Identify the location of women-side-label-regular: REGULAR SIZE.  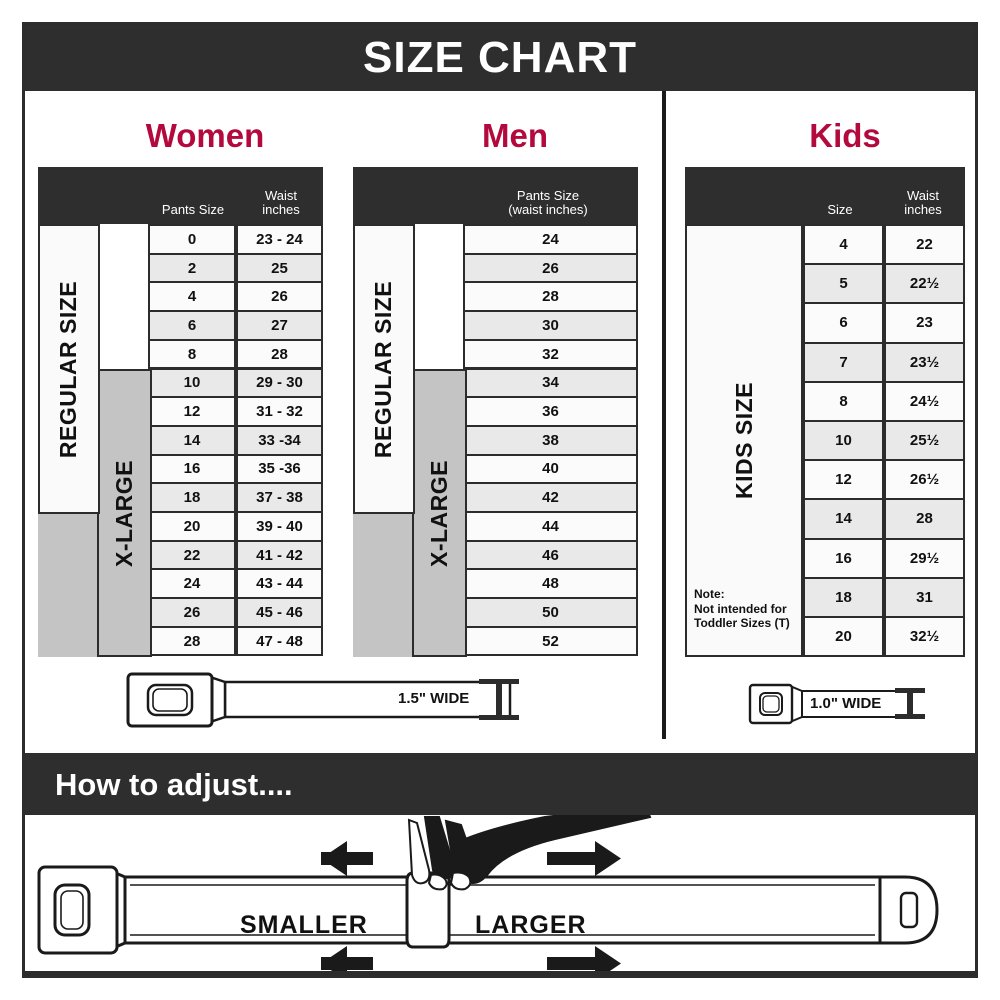
(69, 369).